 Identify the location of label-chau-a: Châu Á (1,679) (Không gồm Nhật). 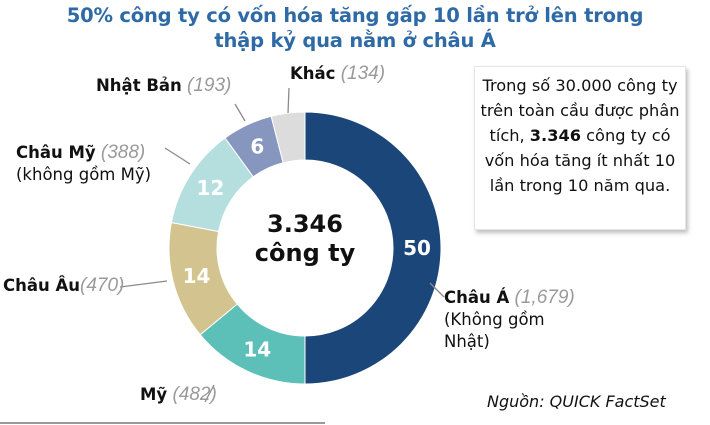
(509, 319).